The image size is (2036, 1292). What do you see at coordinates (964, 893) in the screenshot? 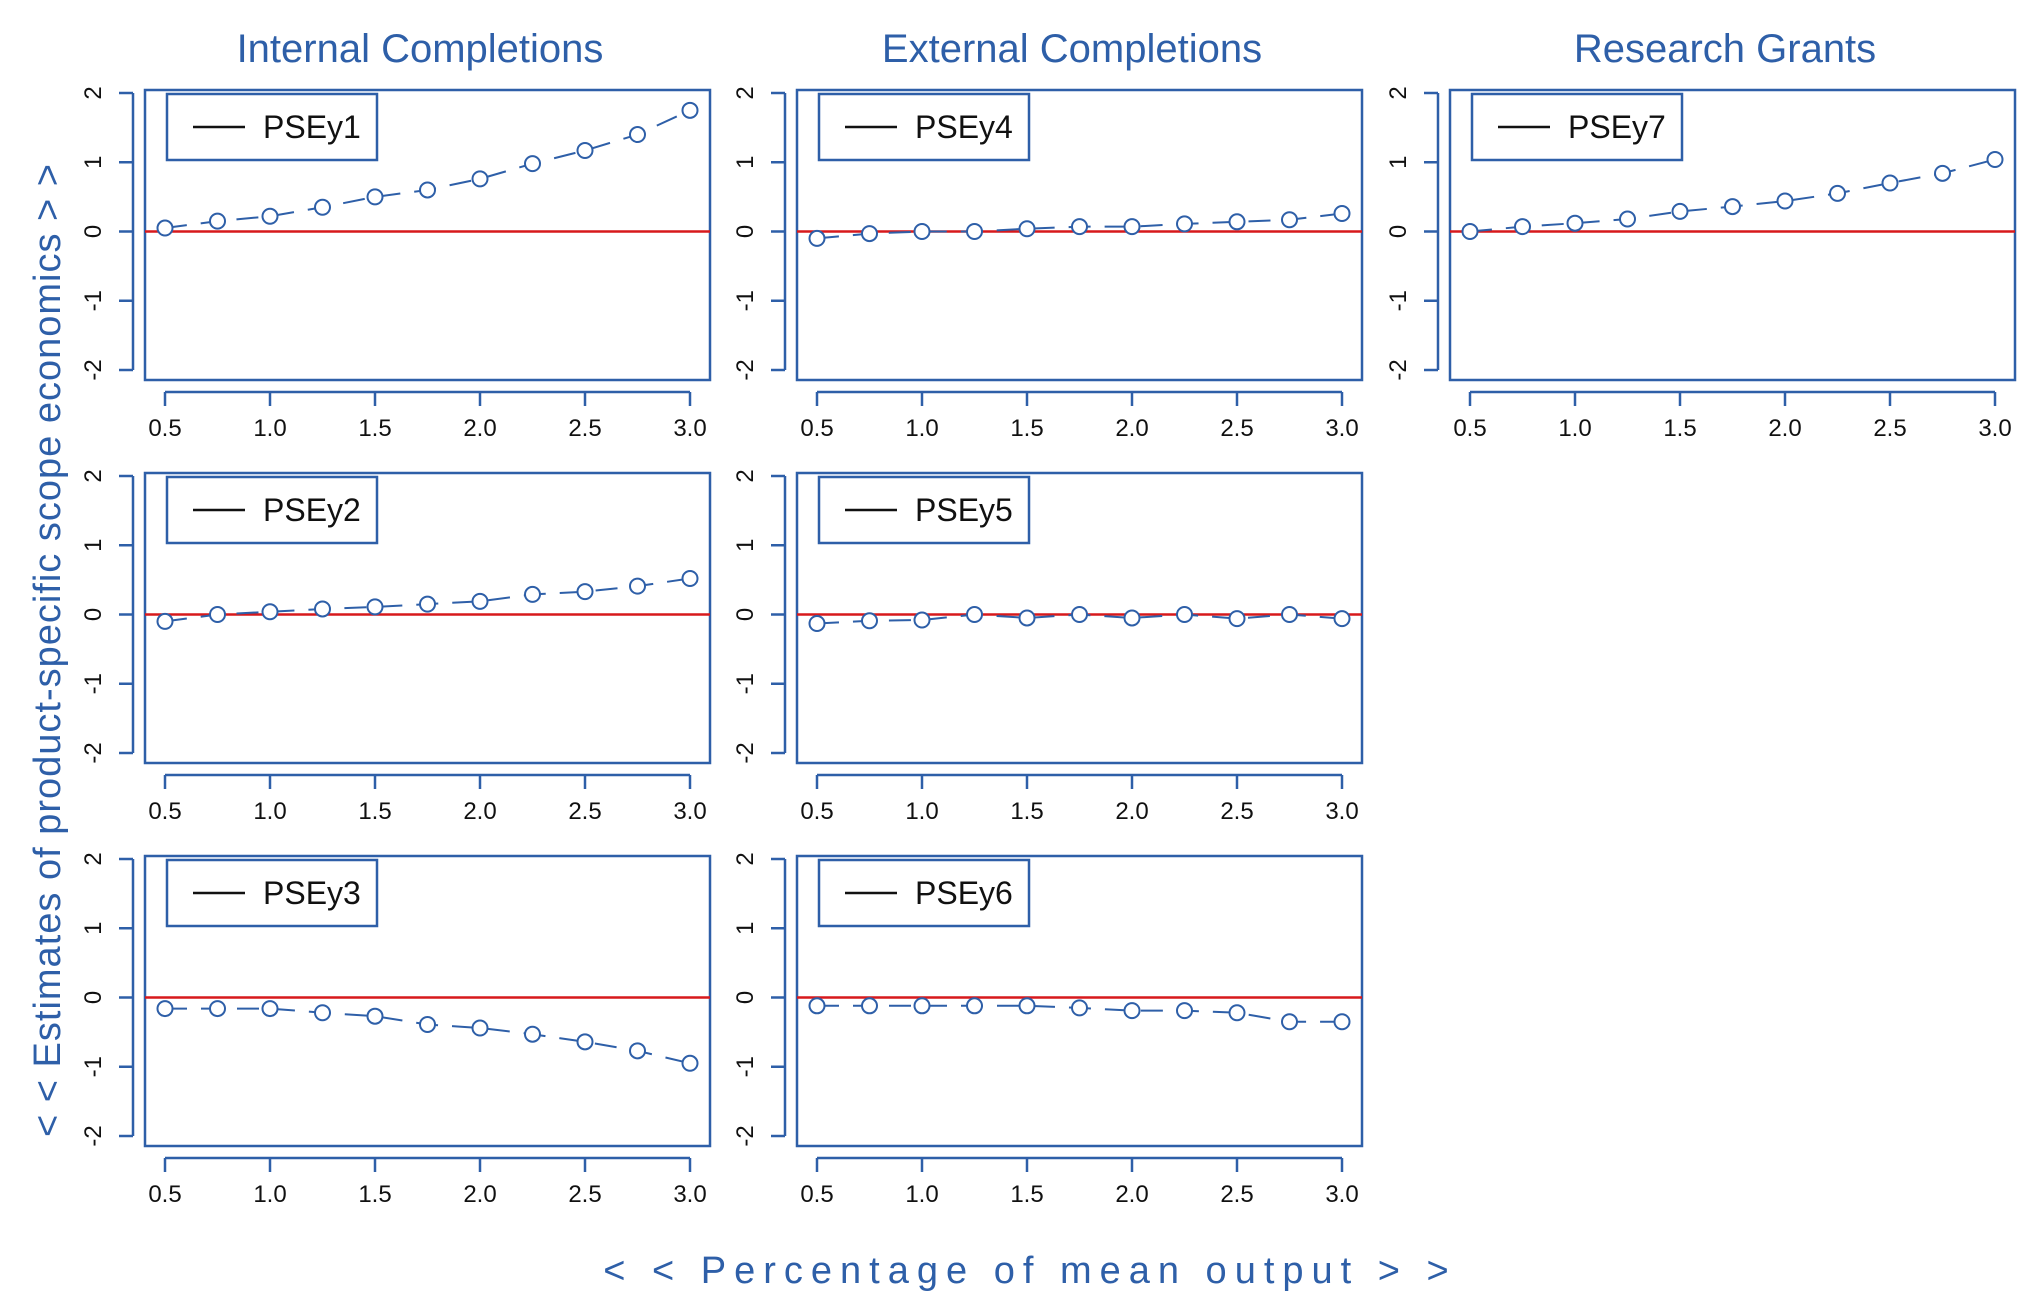
I see `legend-label: PSEy6` at bounding box center [964, 893].